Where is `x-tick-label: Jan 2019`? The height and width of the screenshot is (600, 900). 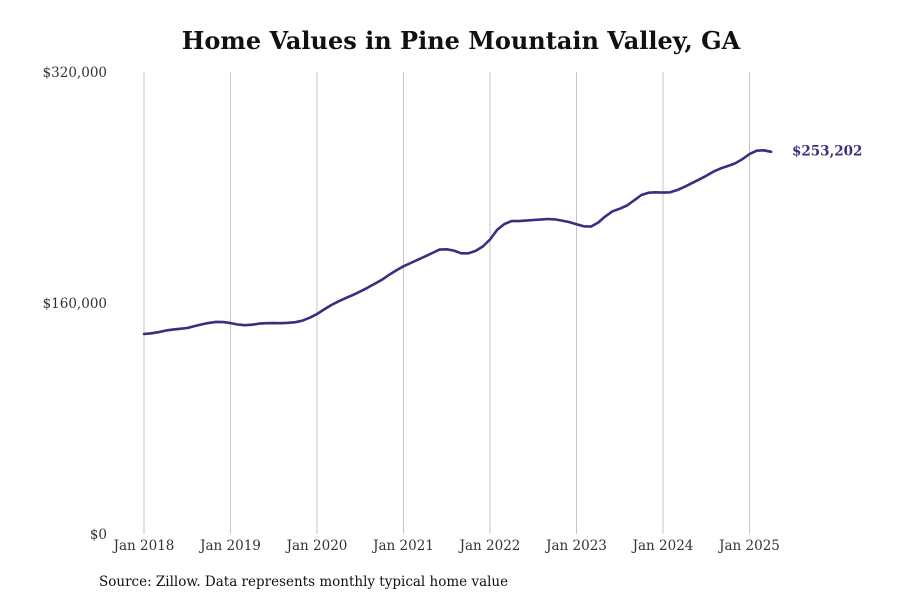
x-tick-label: Jan 2019 is located at coordinates (229, 546).